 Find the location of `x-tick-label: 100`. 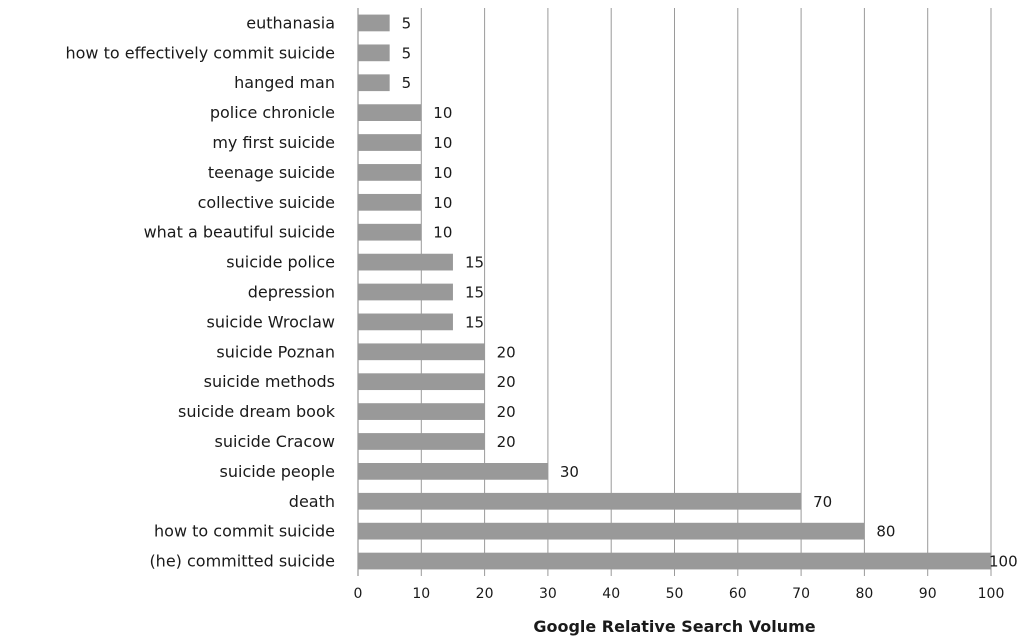

x-tick-label: 100 is located at coordinates (991, 594).